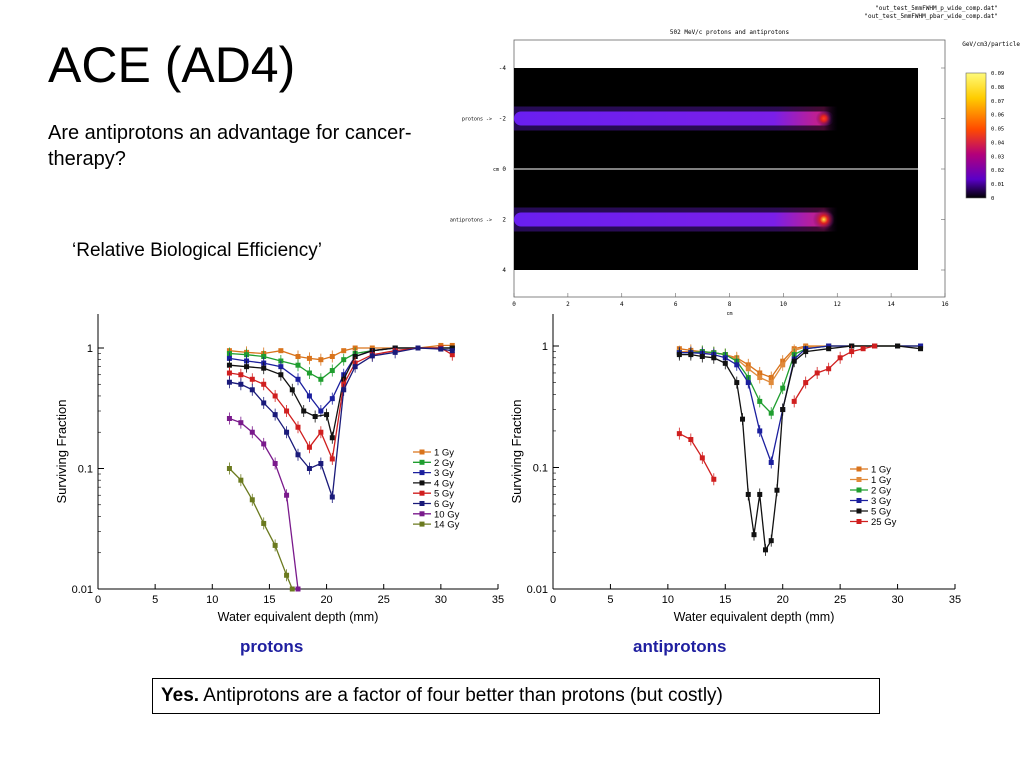 The image size is (1024, 768). Describe the element at coordinates (881, 491) in the screenshot. I see `legend-label: 2 Gy` at that location.